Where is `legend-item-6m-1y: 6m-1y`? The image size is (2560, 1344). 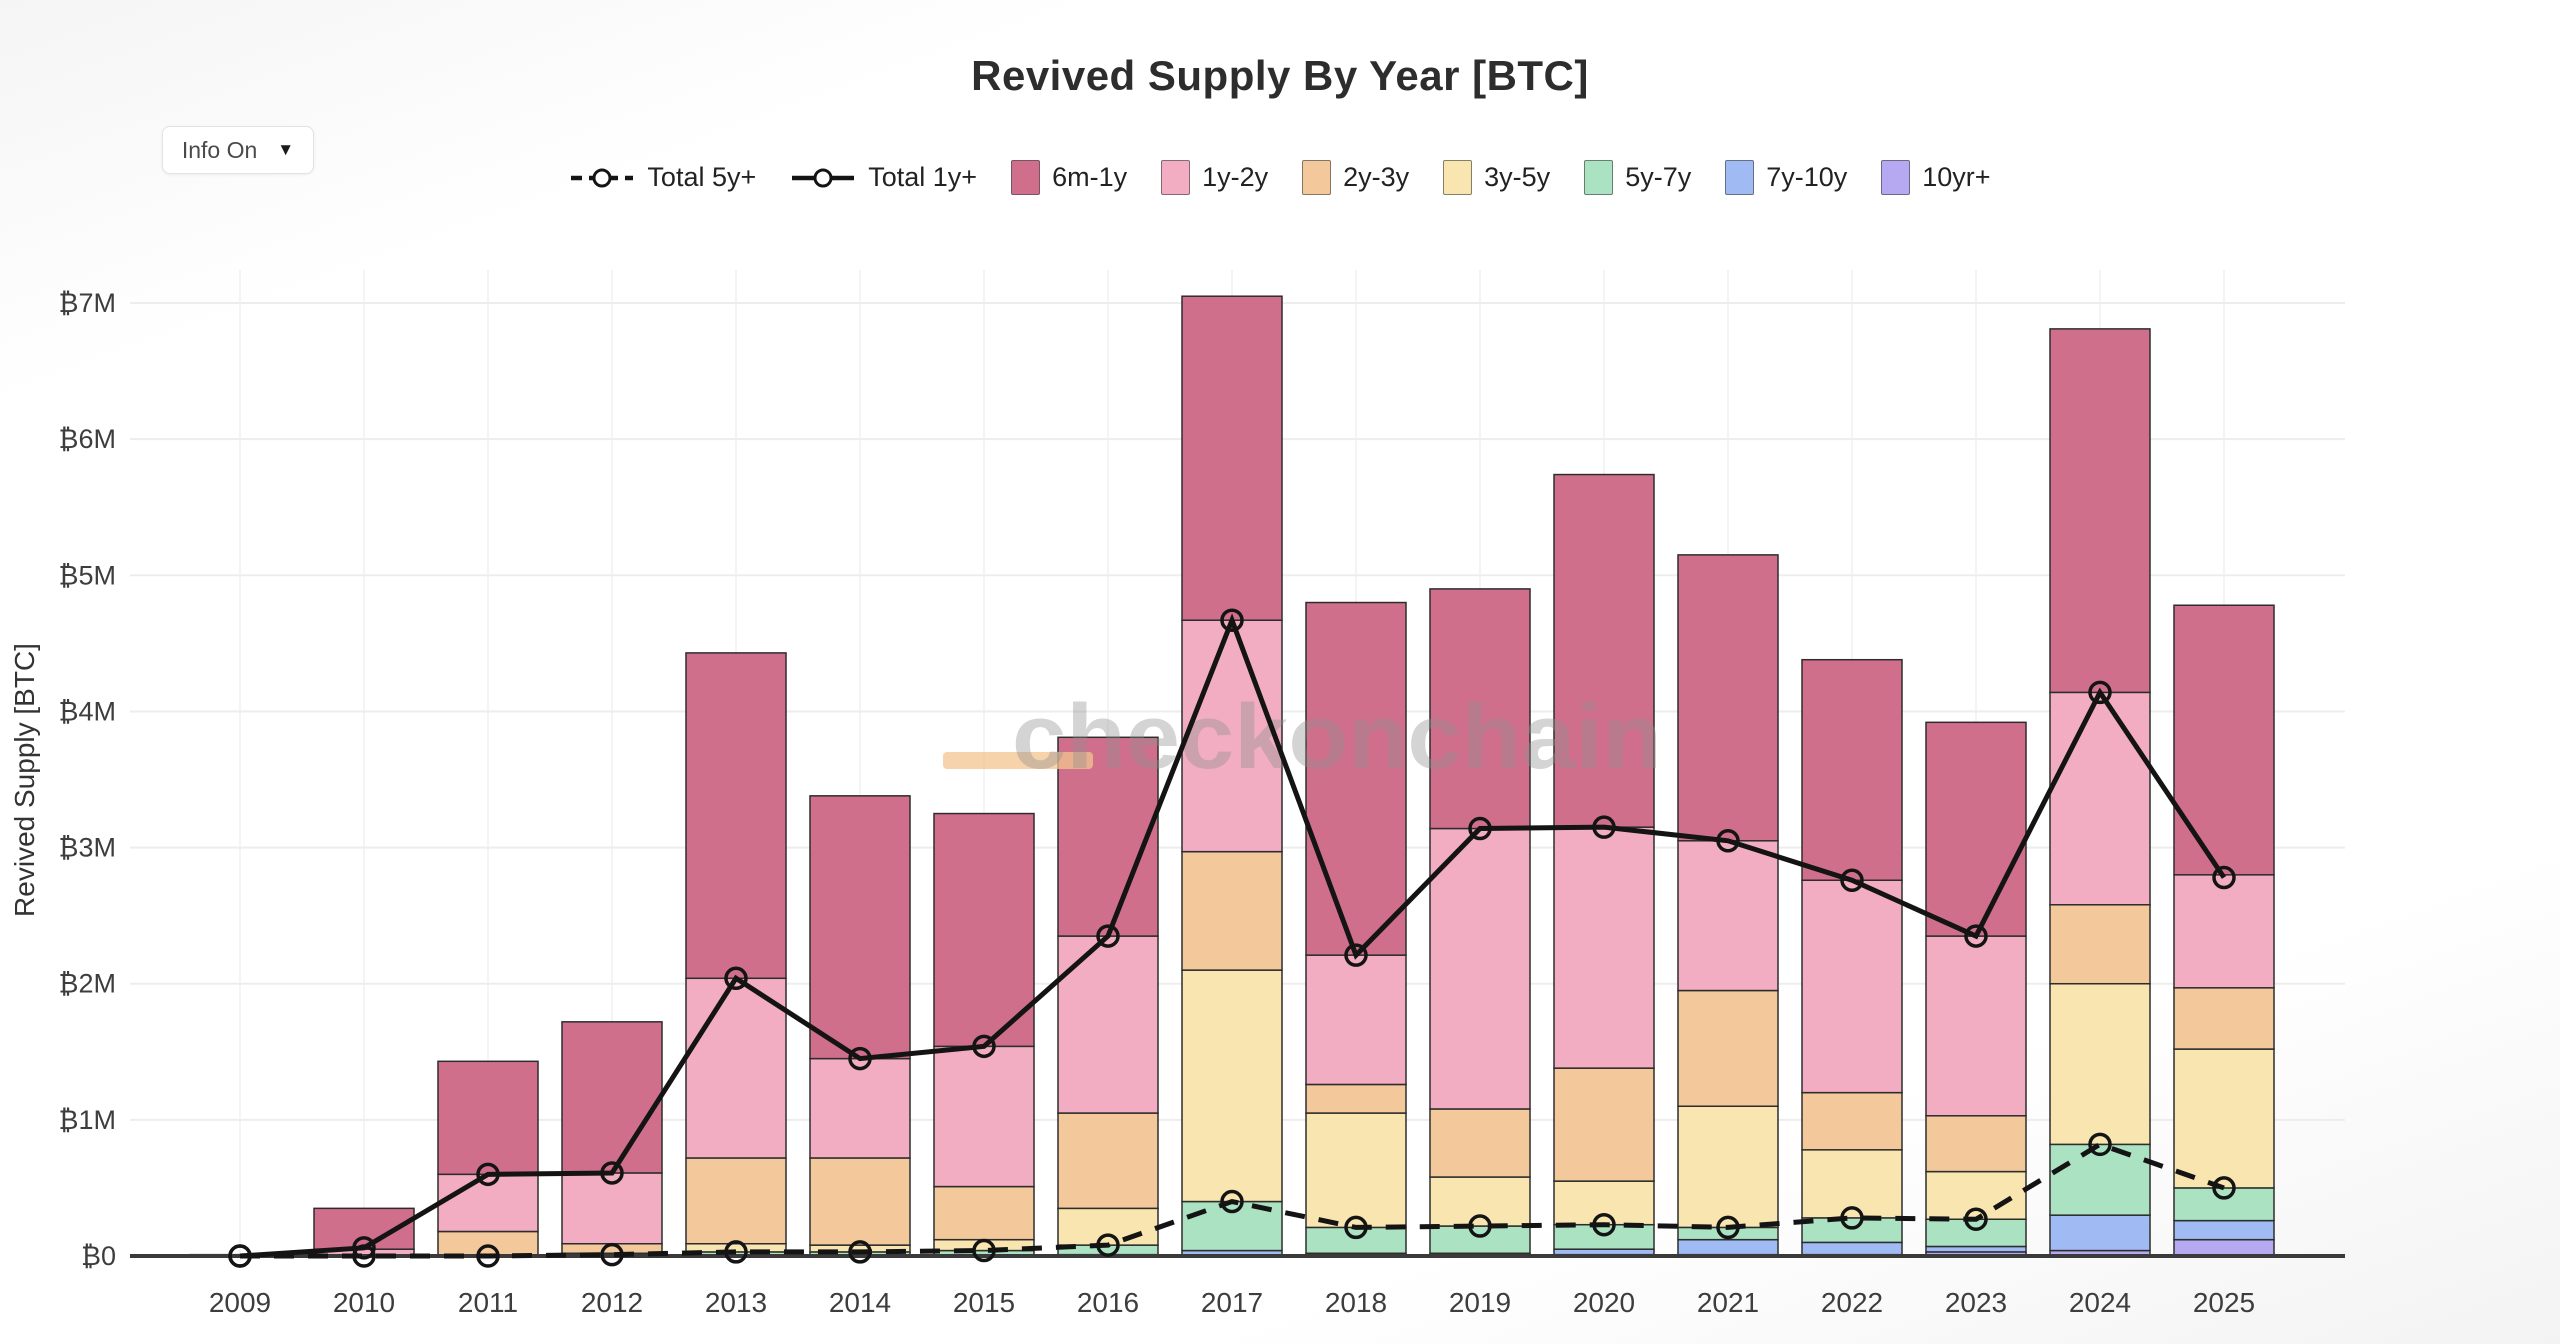 legend-item-6m-1y: 6m-1y is located at coordinates (1069, 177).